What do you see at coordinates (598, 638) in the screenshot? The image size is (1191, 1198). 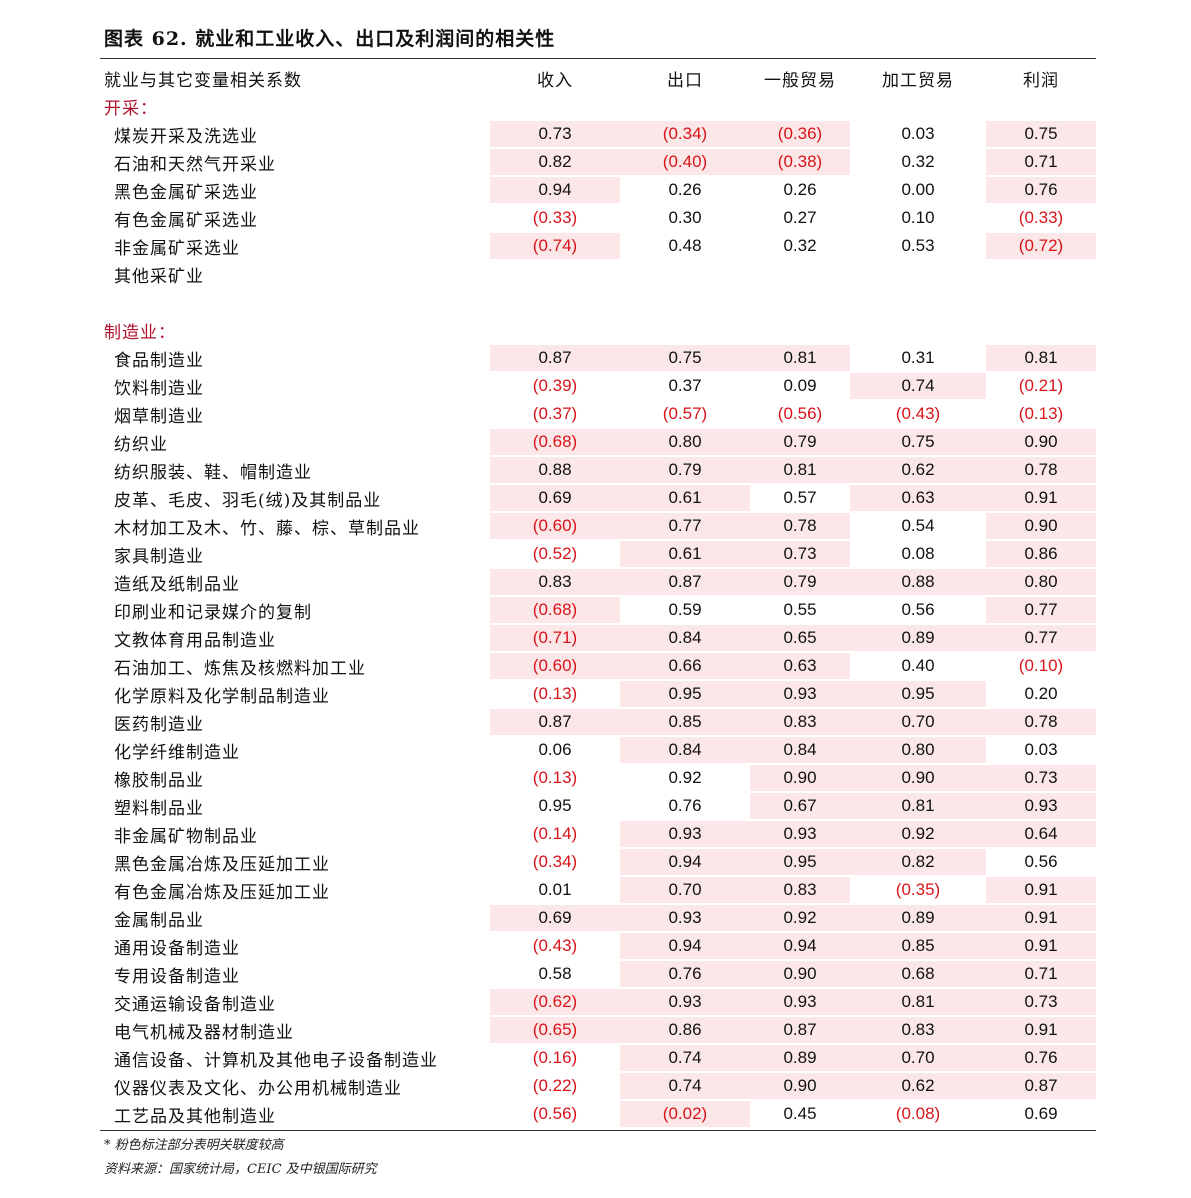 I see `table-row: 文教体育用品制造业 (0.71) 0.84 0.65 0.89 0.77` at bounding box center [598, 638].